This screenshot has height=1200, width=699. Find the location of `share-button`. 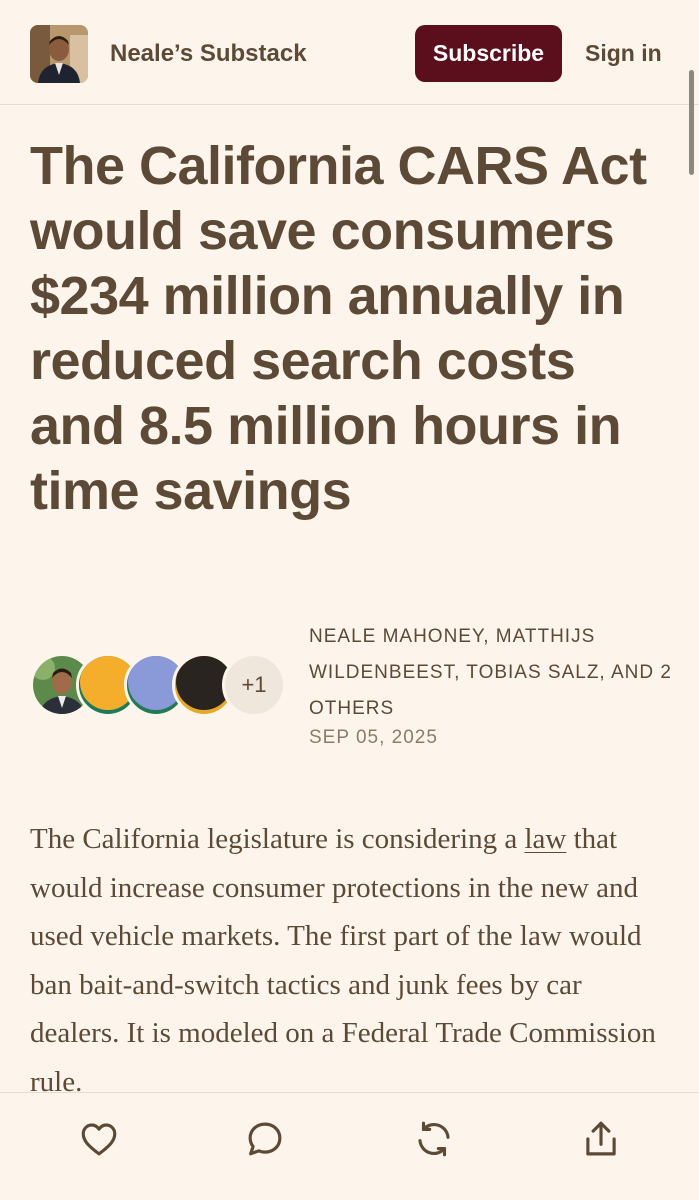

share-button is located at coordinates (601, 1141).